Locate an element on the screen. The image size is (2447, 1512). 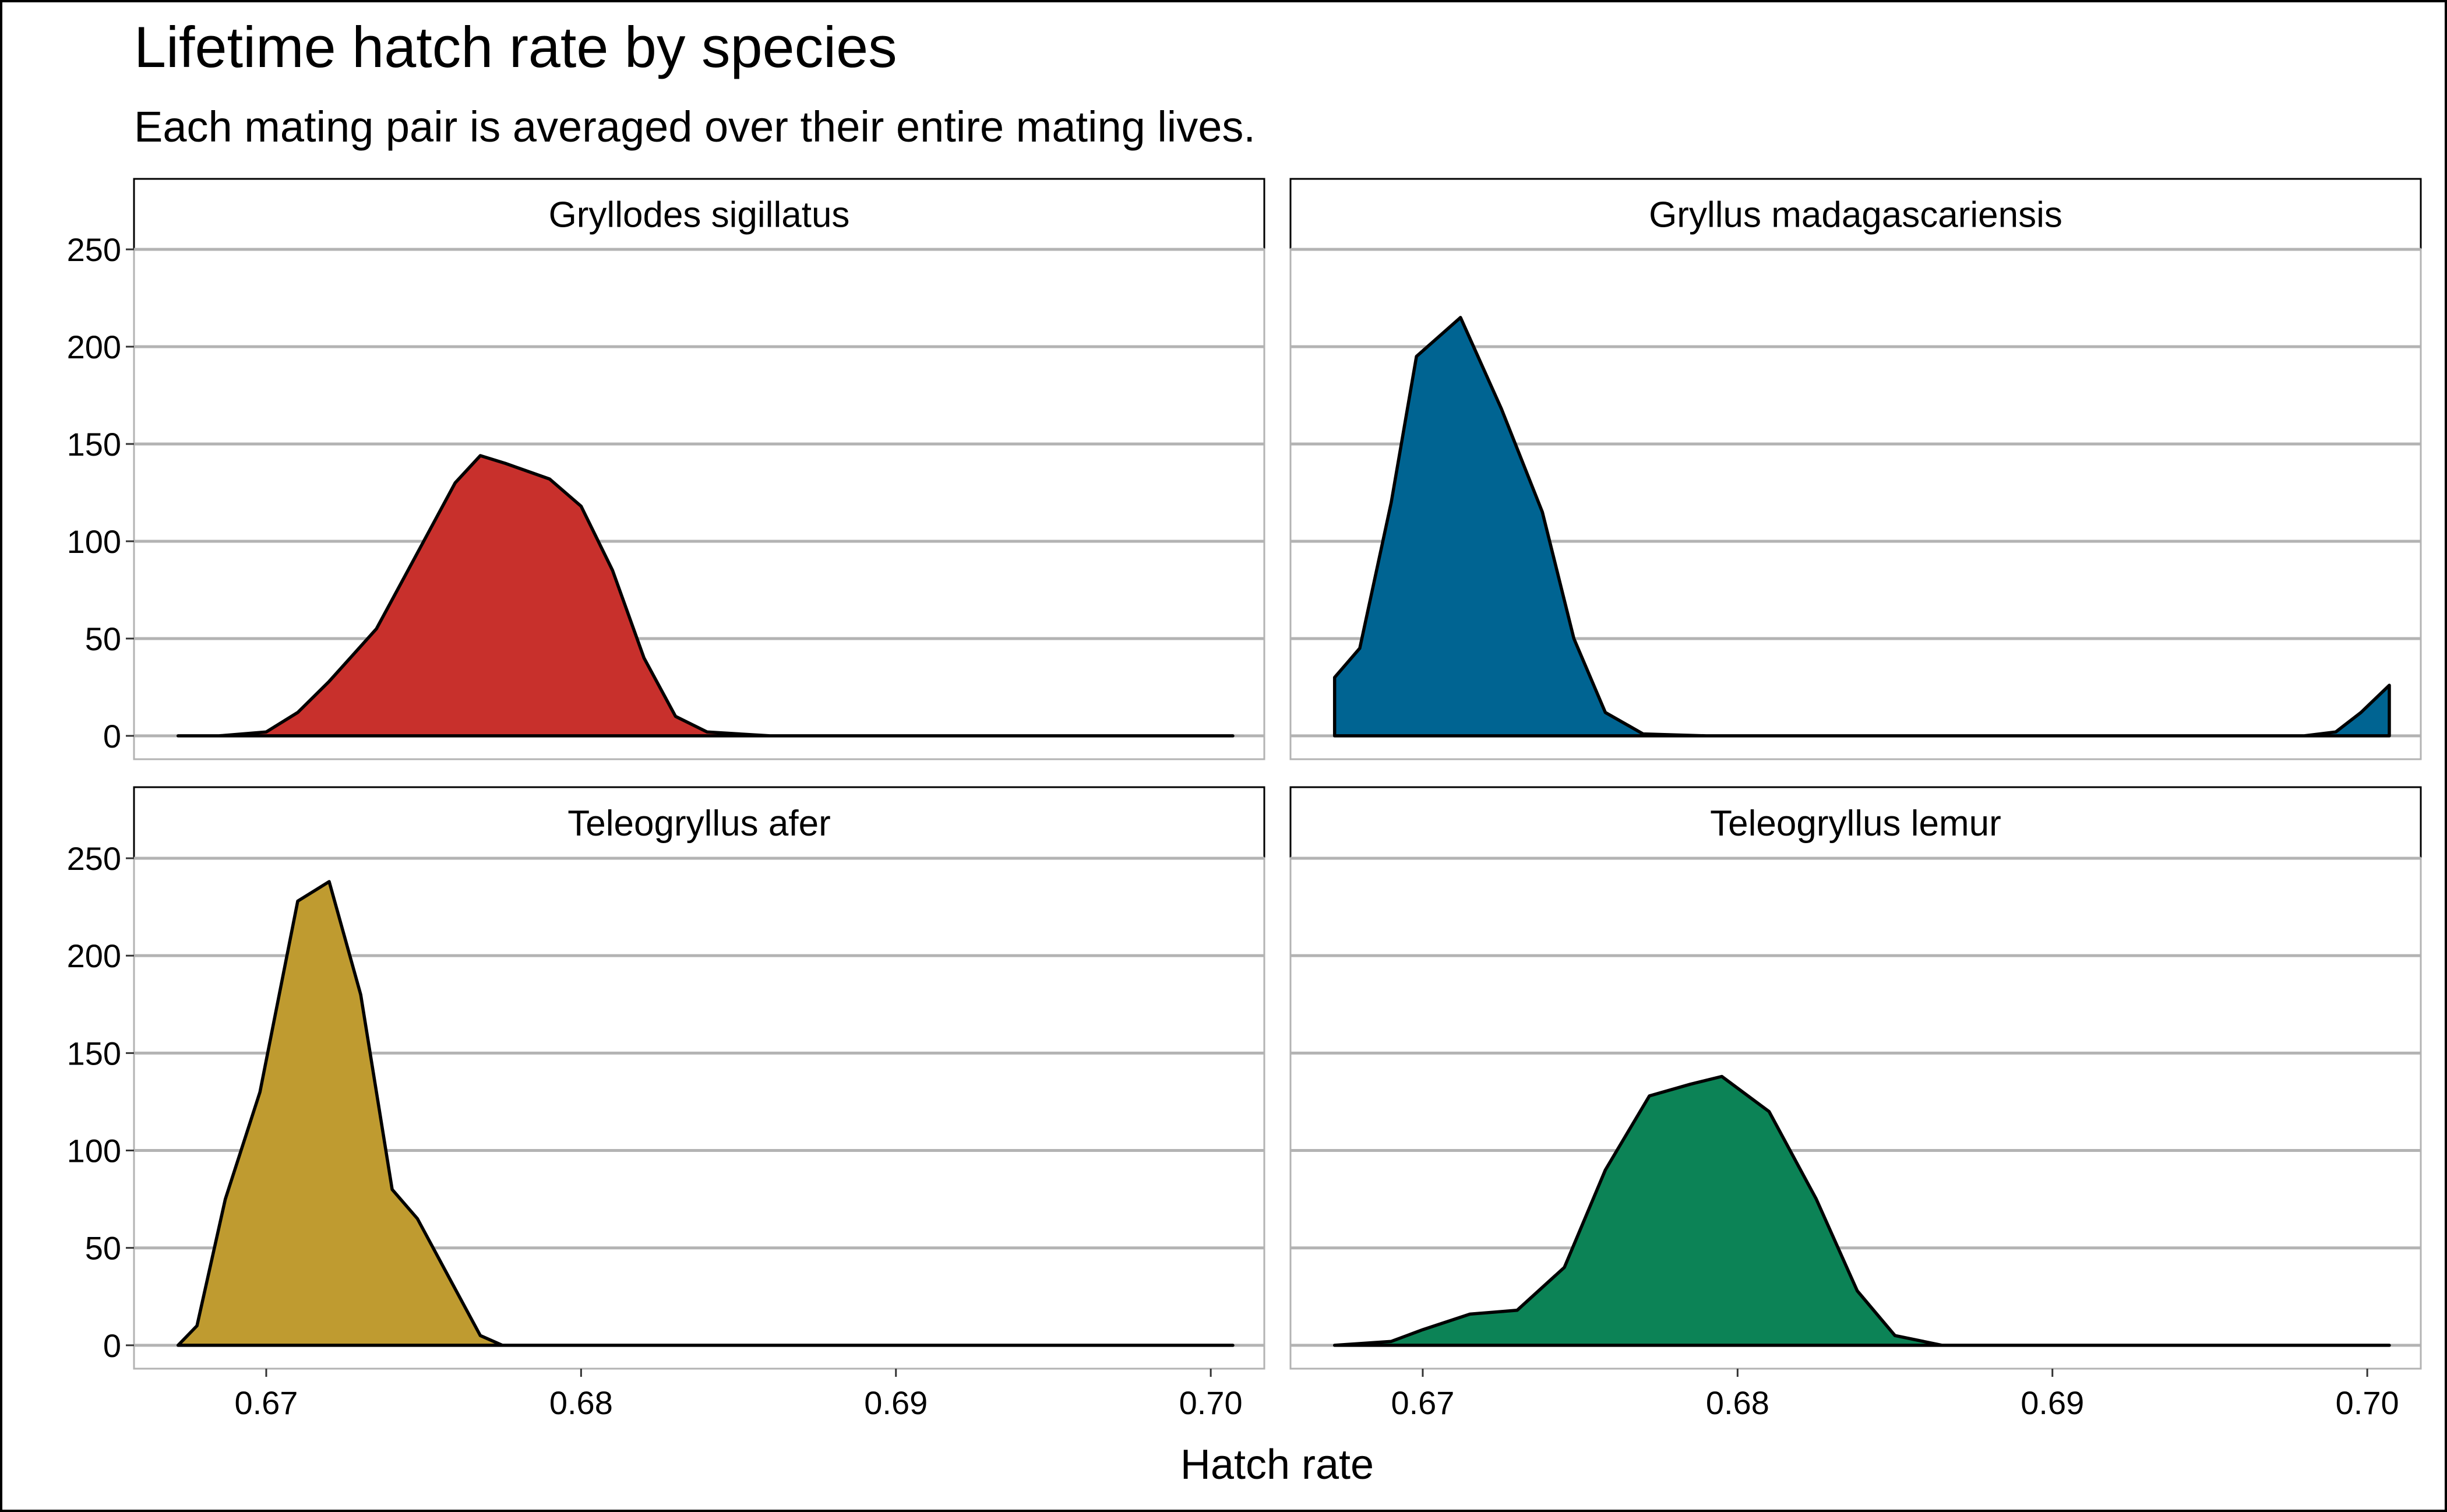
y-tick-label-teleogryllus-afer-50: 50 is located at coordinates (103, 1248).